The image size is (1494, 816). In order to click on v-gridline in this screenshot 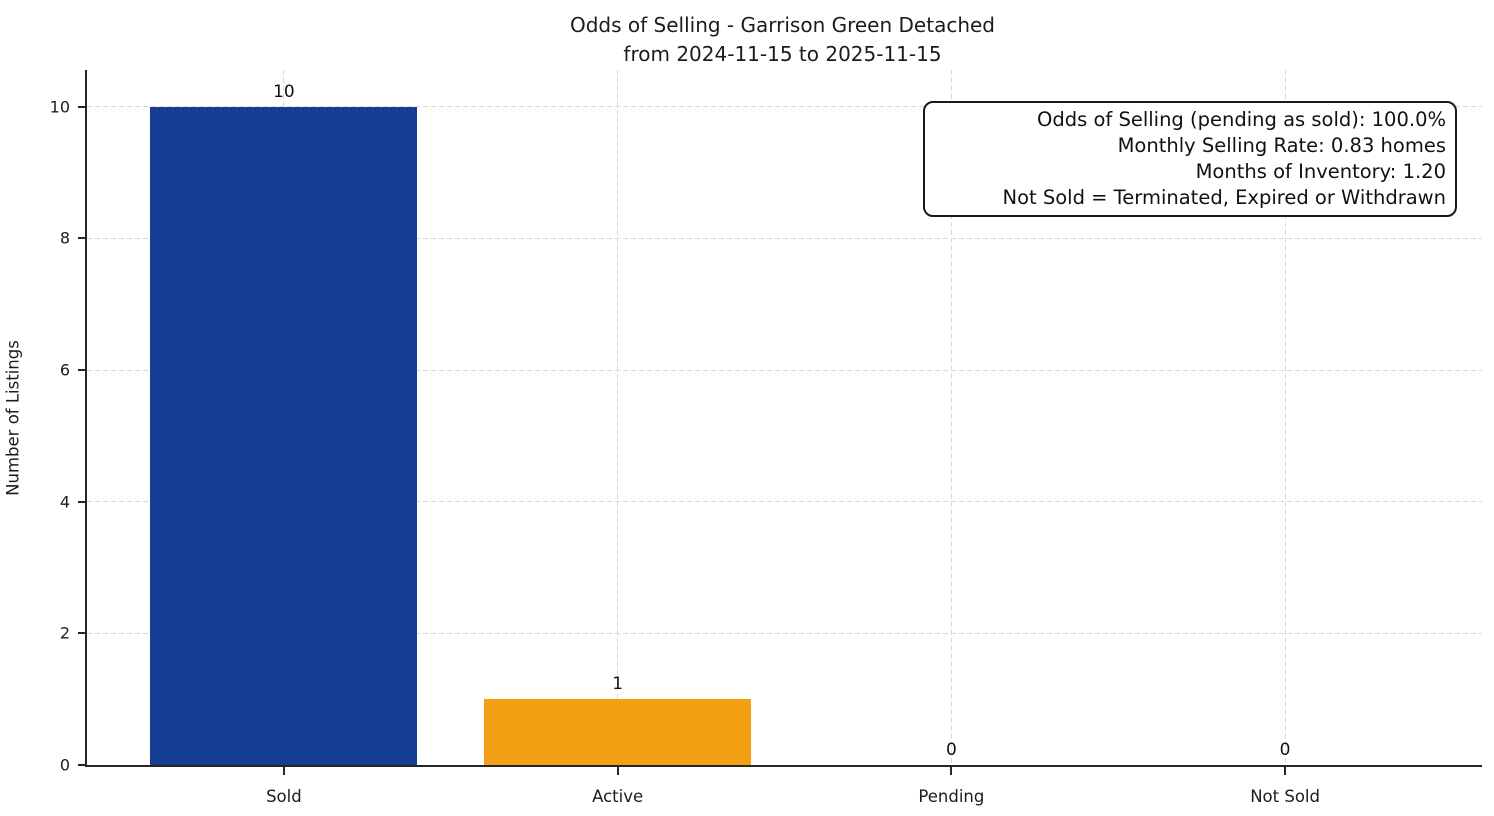, I will do `click(618, 417)`.